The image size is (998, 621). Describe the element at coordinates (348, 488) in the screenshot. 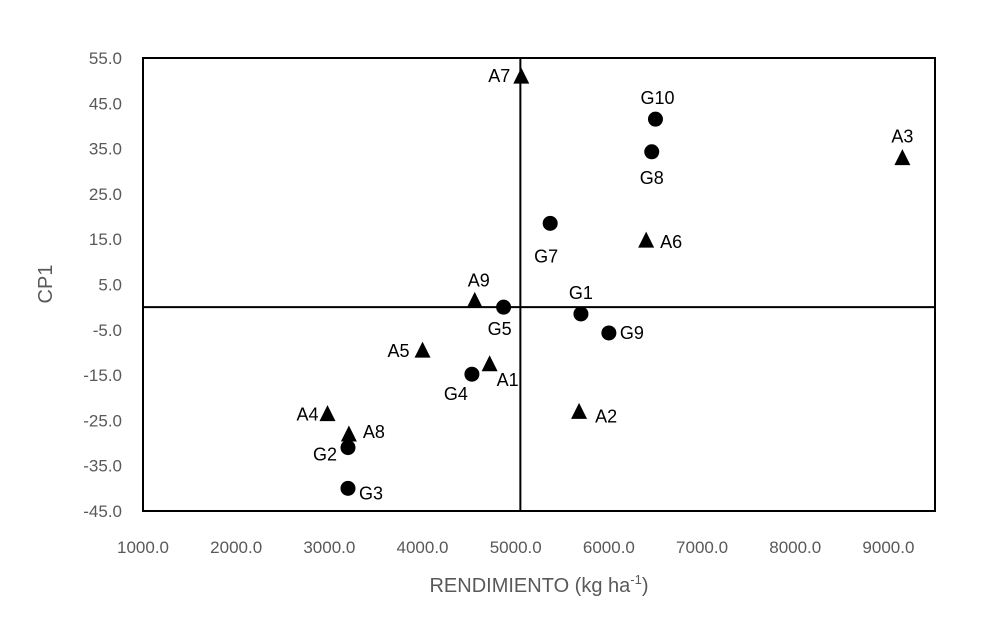

I see `marker-g3` at that location.